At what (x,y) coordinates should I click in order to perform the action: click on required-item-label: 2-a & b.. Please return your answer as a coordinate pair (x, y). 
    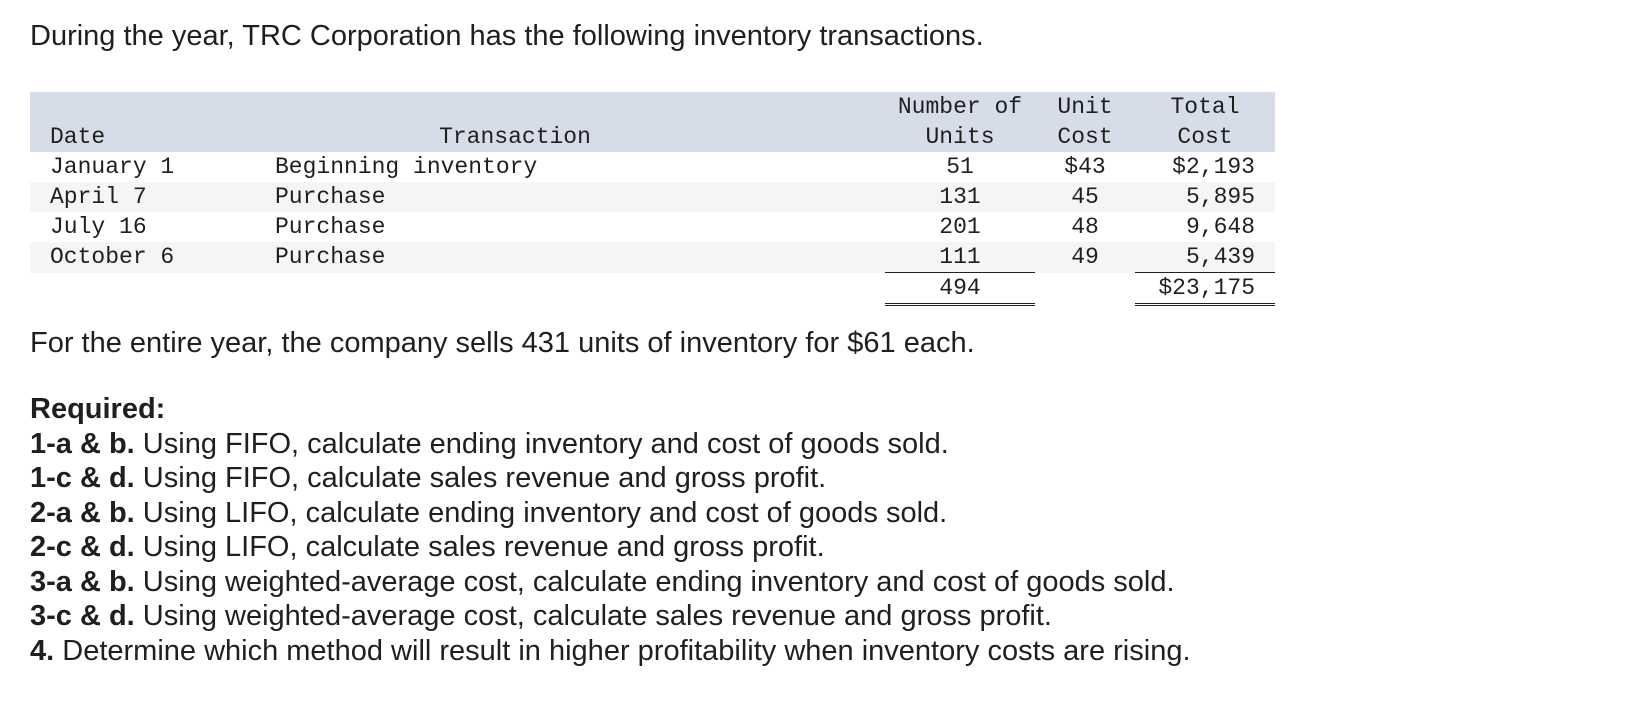
    Looking at the image, I should click on (82, 512).